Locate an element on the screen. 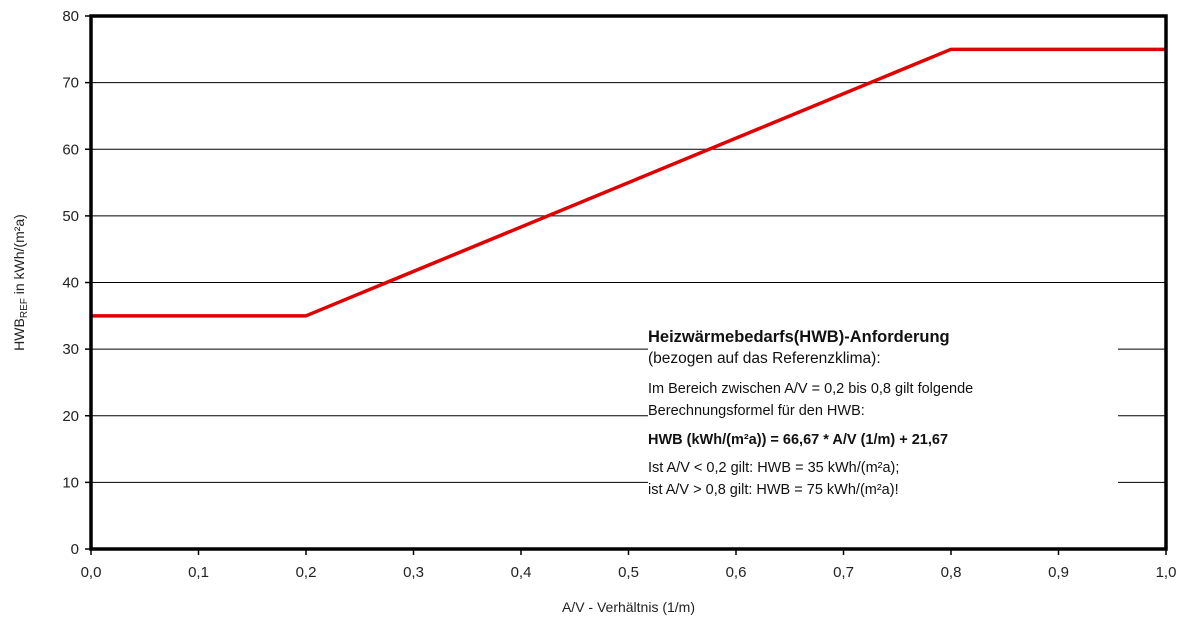 The image size is (1186, 622). x-tick-label: 0,9 is located at coordinates (1058, 572).